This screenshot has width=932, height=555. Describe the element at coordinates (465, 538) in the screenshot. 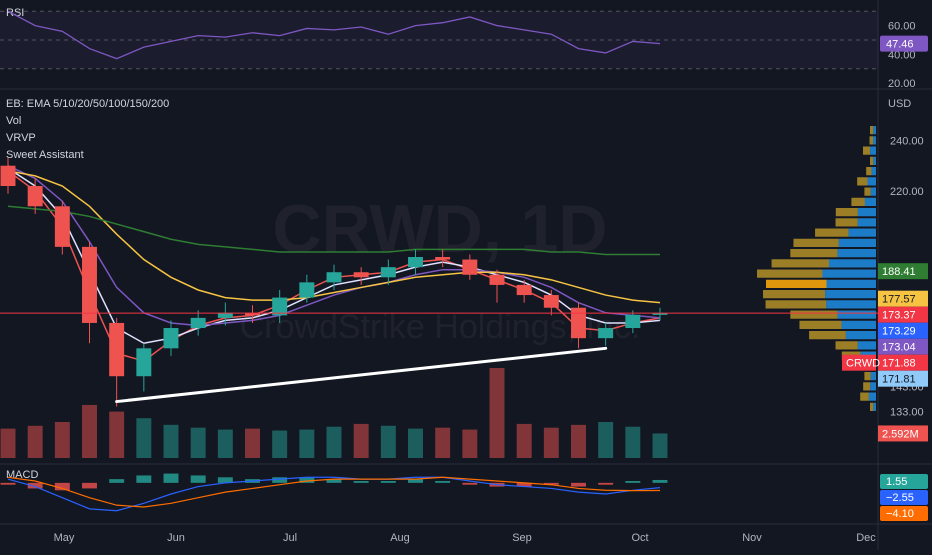

I see `time-axis-ticks: May Jun Jul Aug Sep Oct Nov Dec` at that location.